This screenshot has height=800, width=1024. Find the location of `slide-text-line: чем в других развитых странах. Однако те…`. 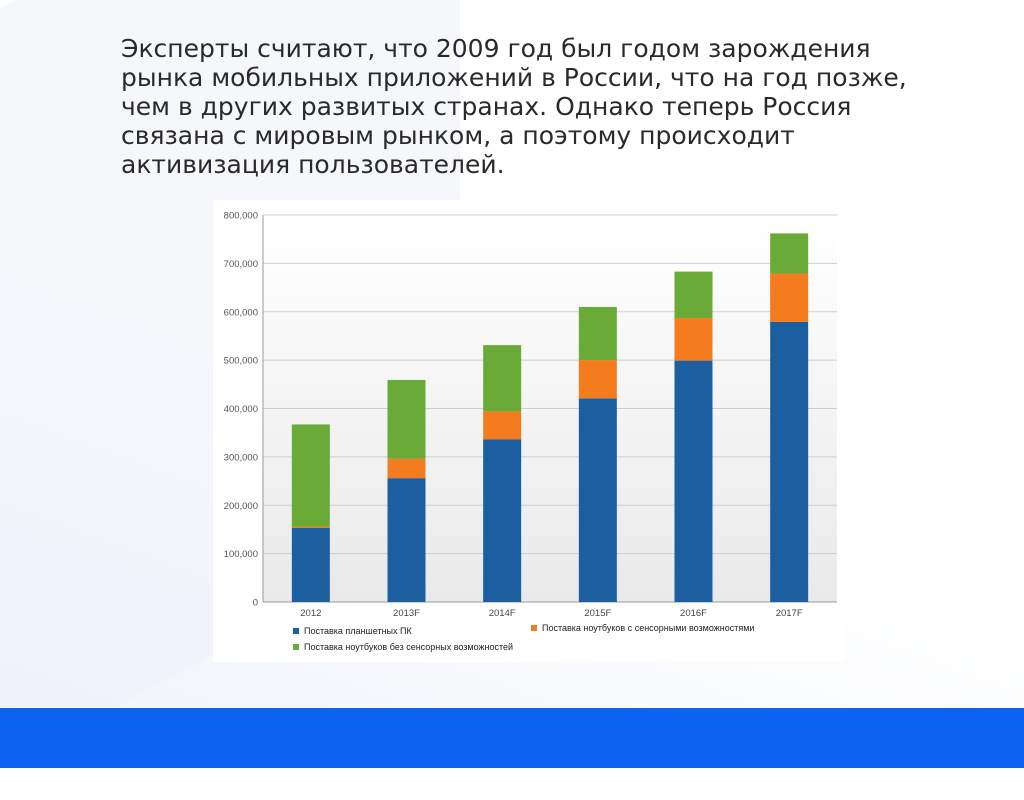

slide-text-line: чем в других развитых странах. Однако те… is located at coordinates (486, 106).